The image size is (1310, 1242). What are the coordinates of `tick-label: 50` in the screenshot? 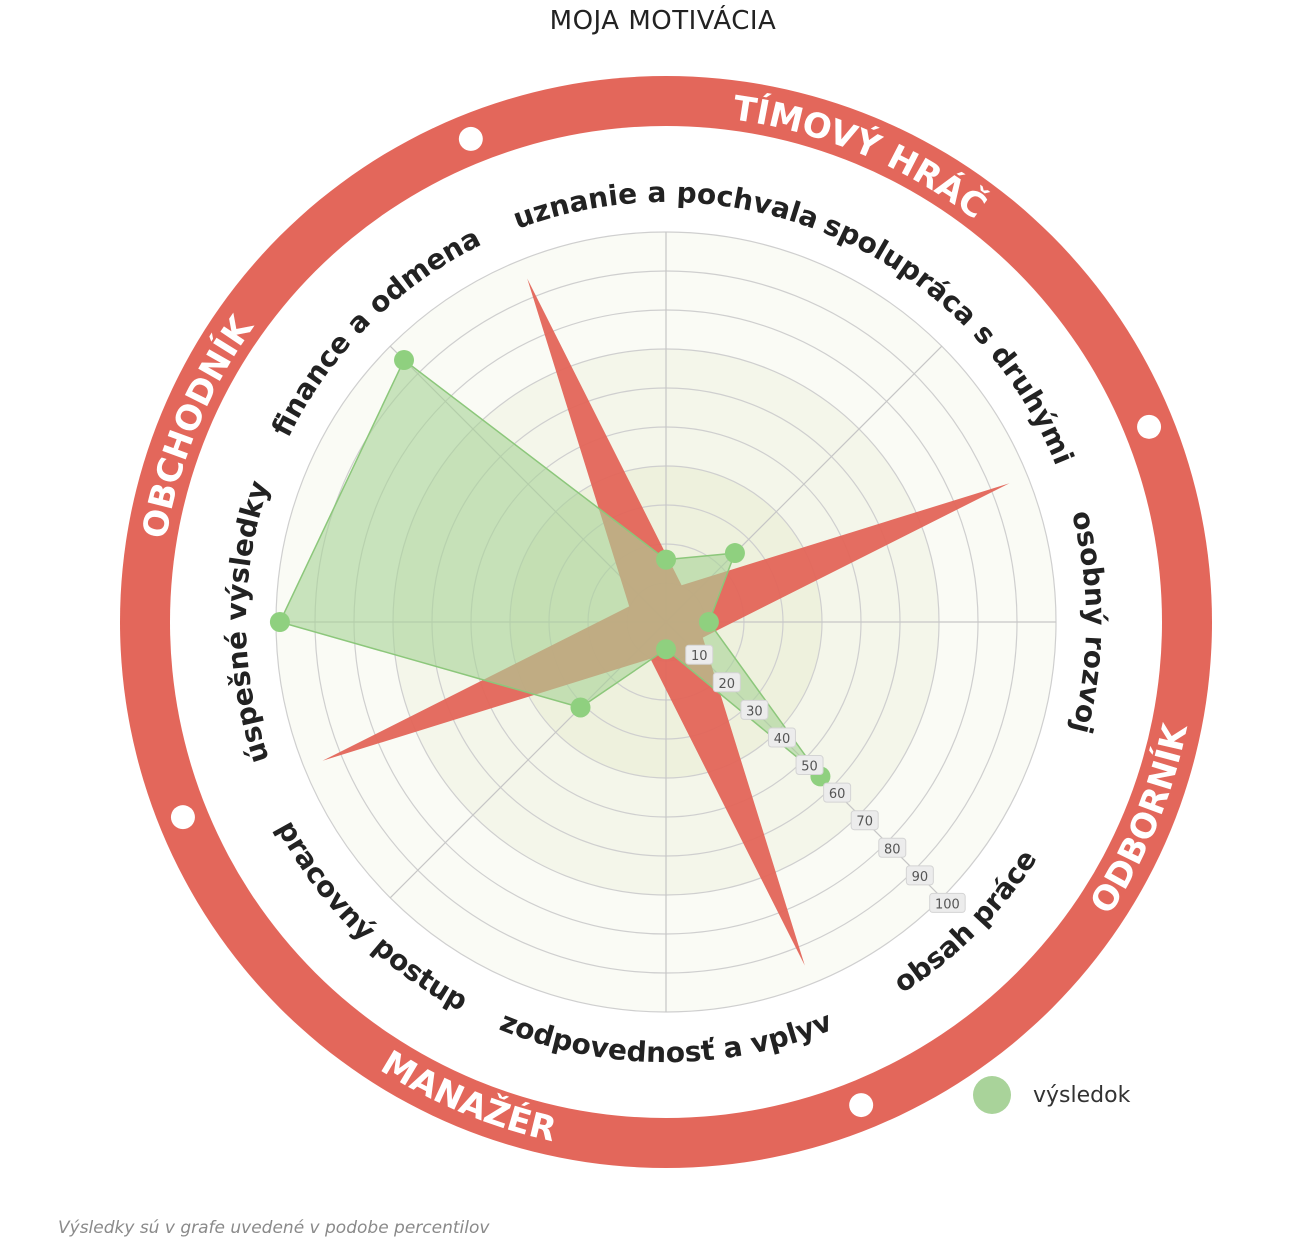 It's located at (809, 767).